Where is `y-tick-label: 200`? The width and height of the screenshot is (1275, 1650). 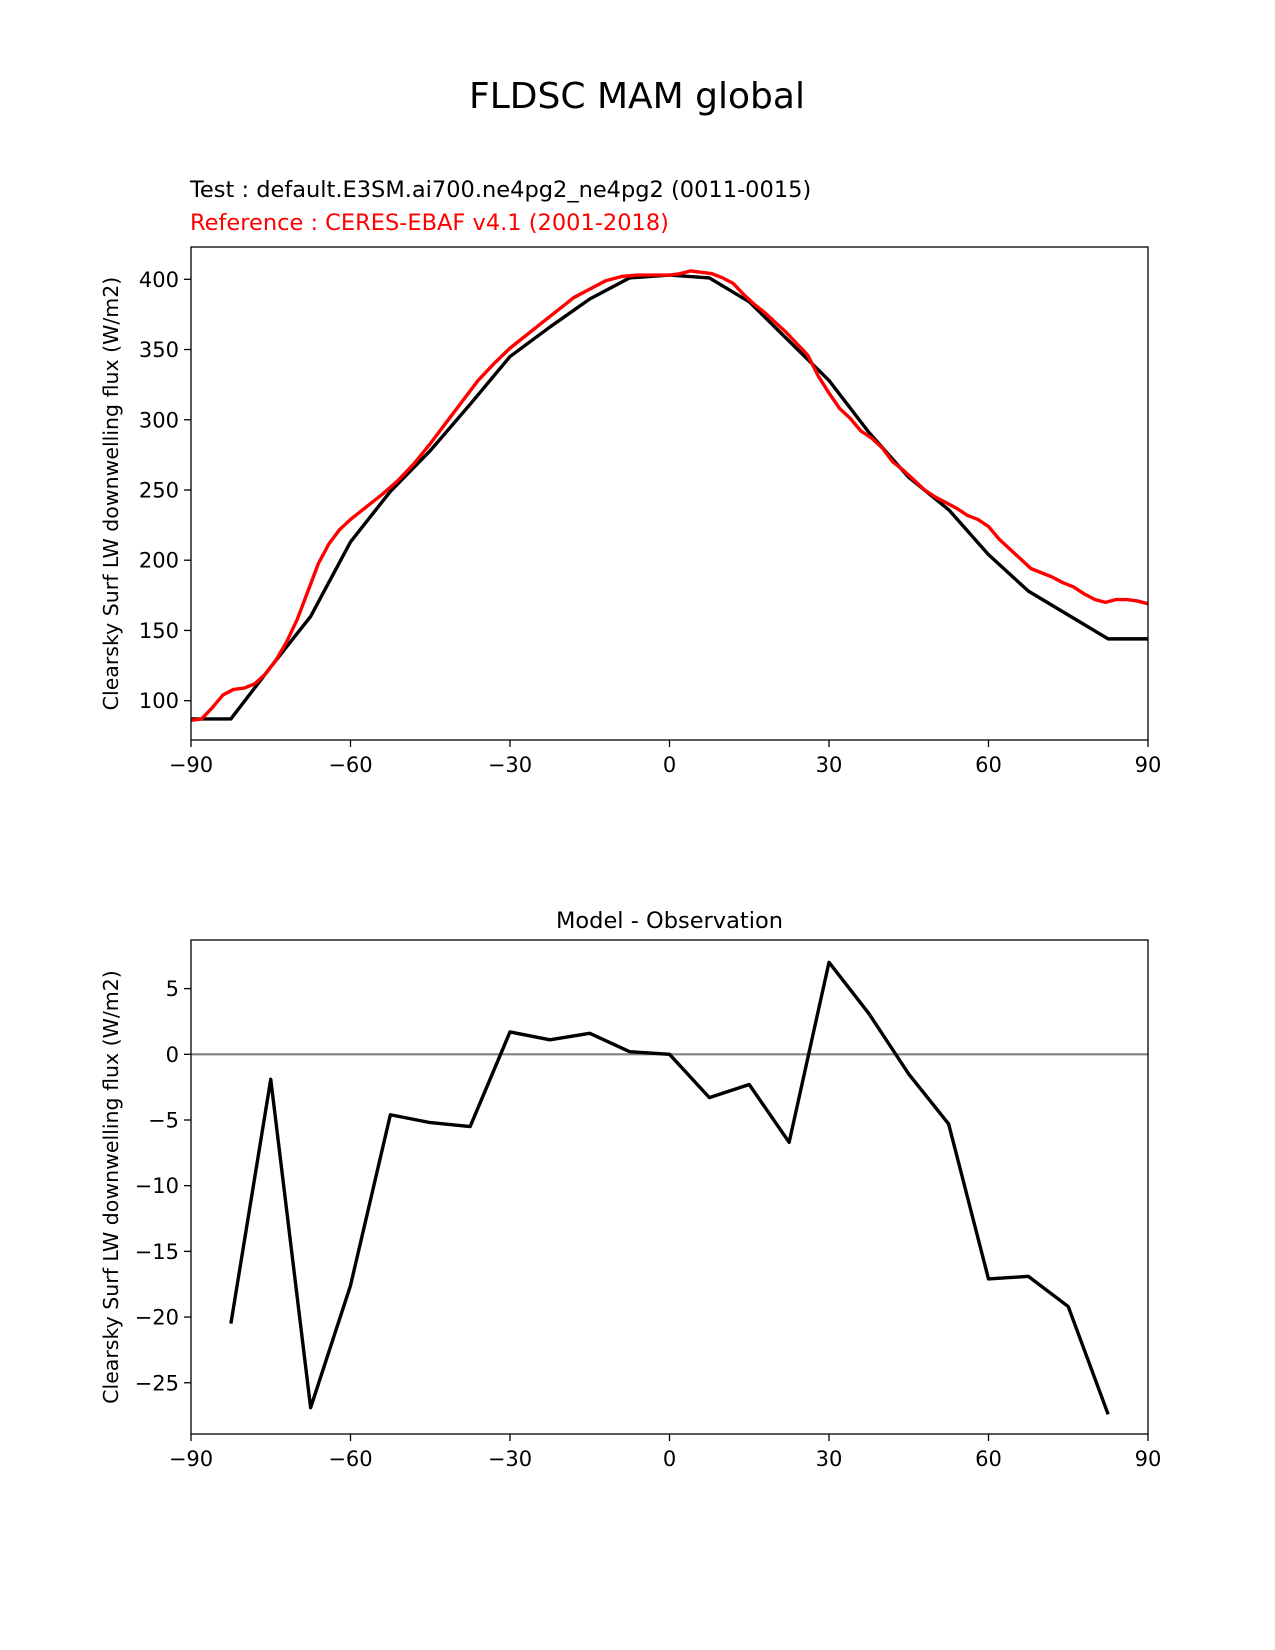 y-tick-label: 200 is located at coordinates (159, 561).